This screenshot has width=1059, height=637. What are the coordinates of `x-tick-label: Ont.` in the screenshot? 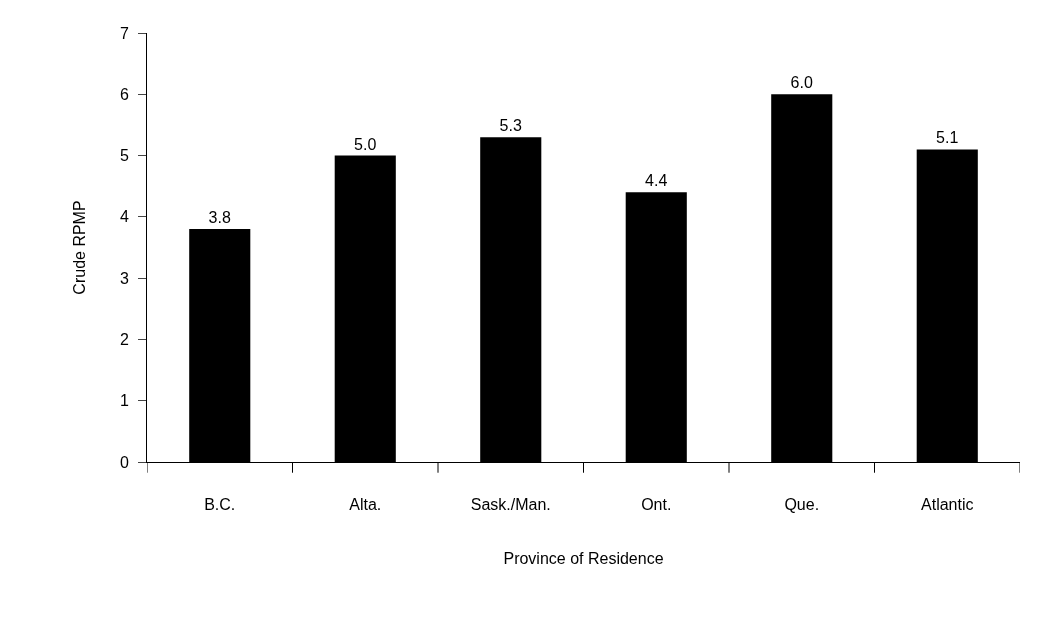 It's located at (656, 505).